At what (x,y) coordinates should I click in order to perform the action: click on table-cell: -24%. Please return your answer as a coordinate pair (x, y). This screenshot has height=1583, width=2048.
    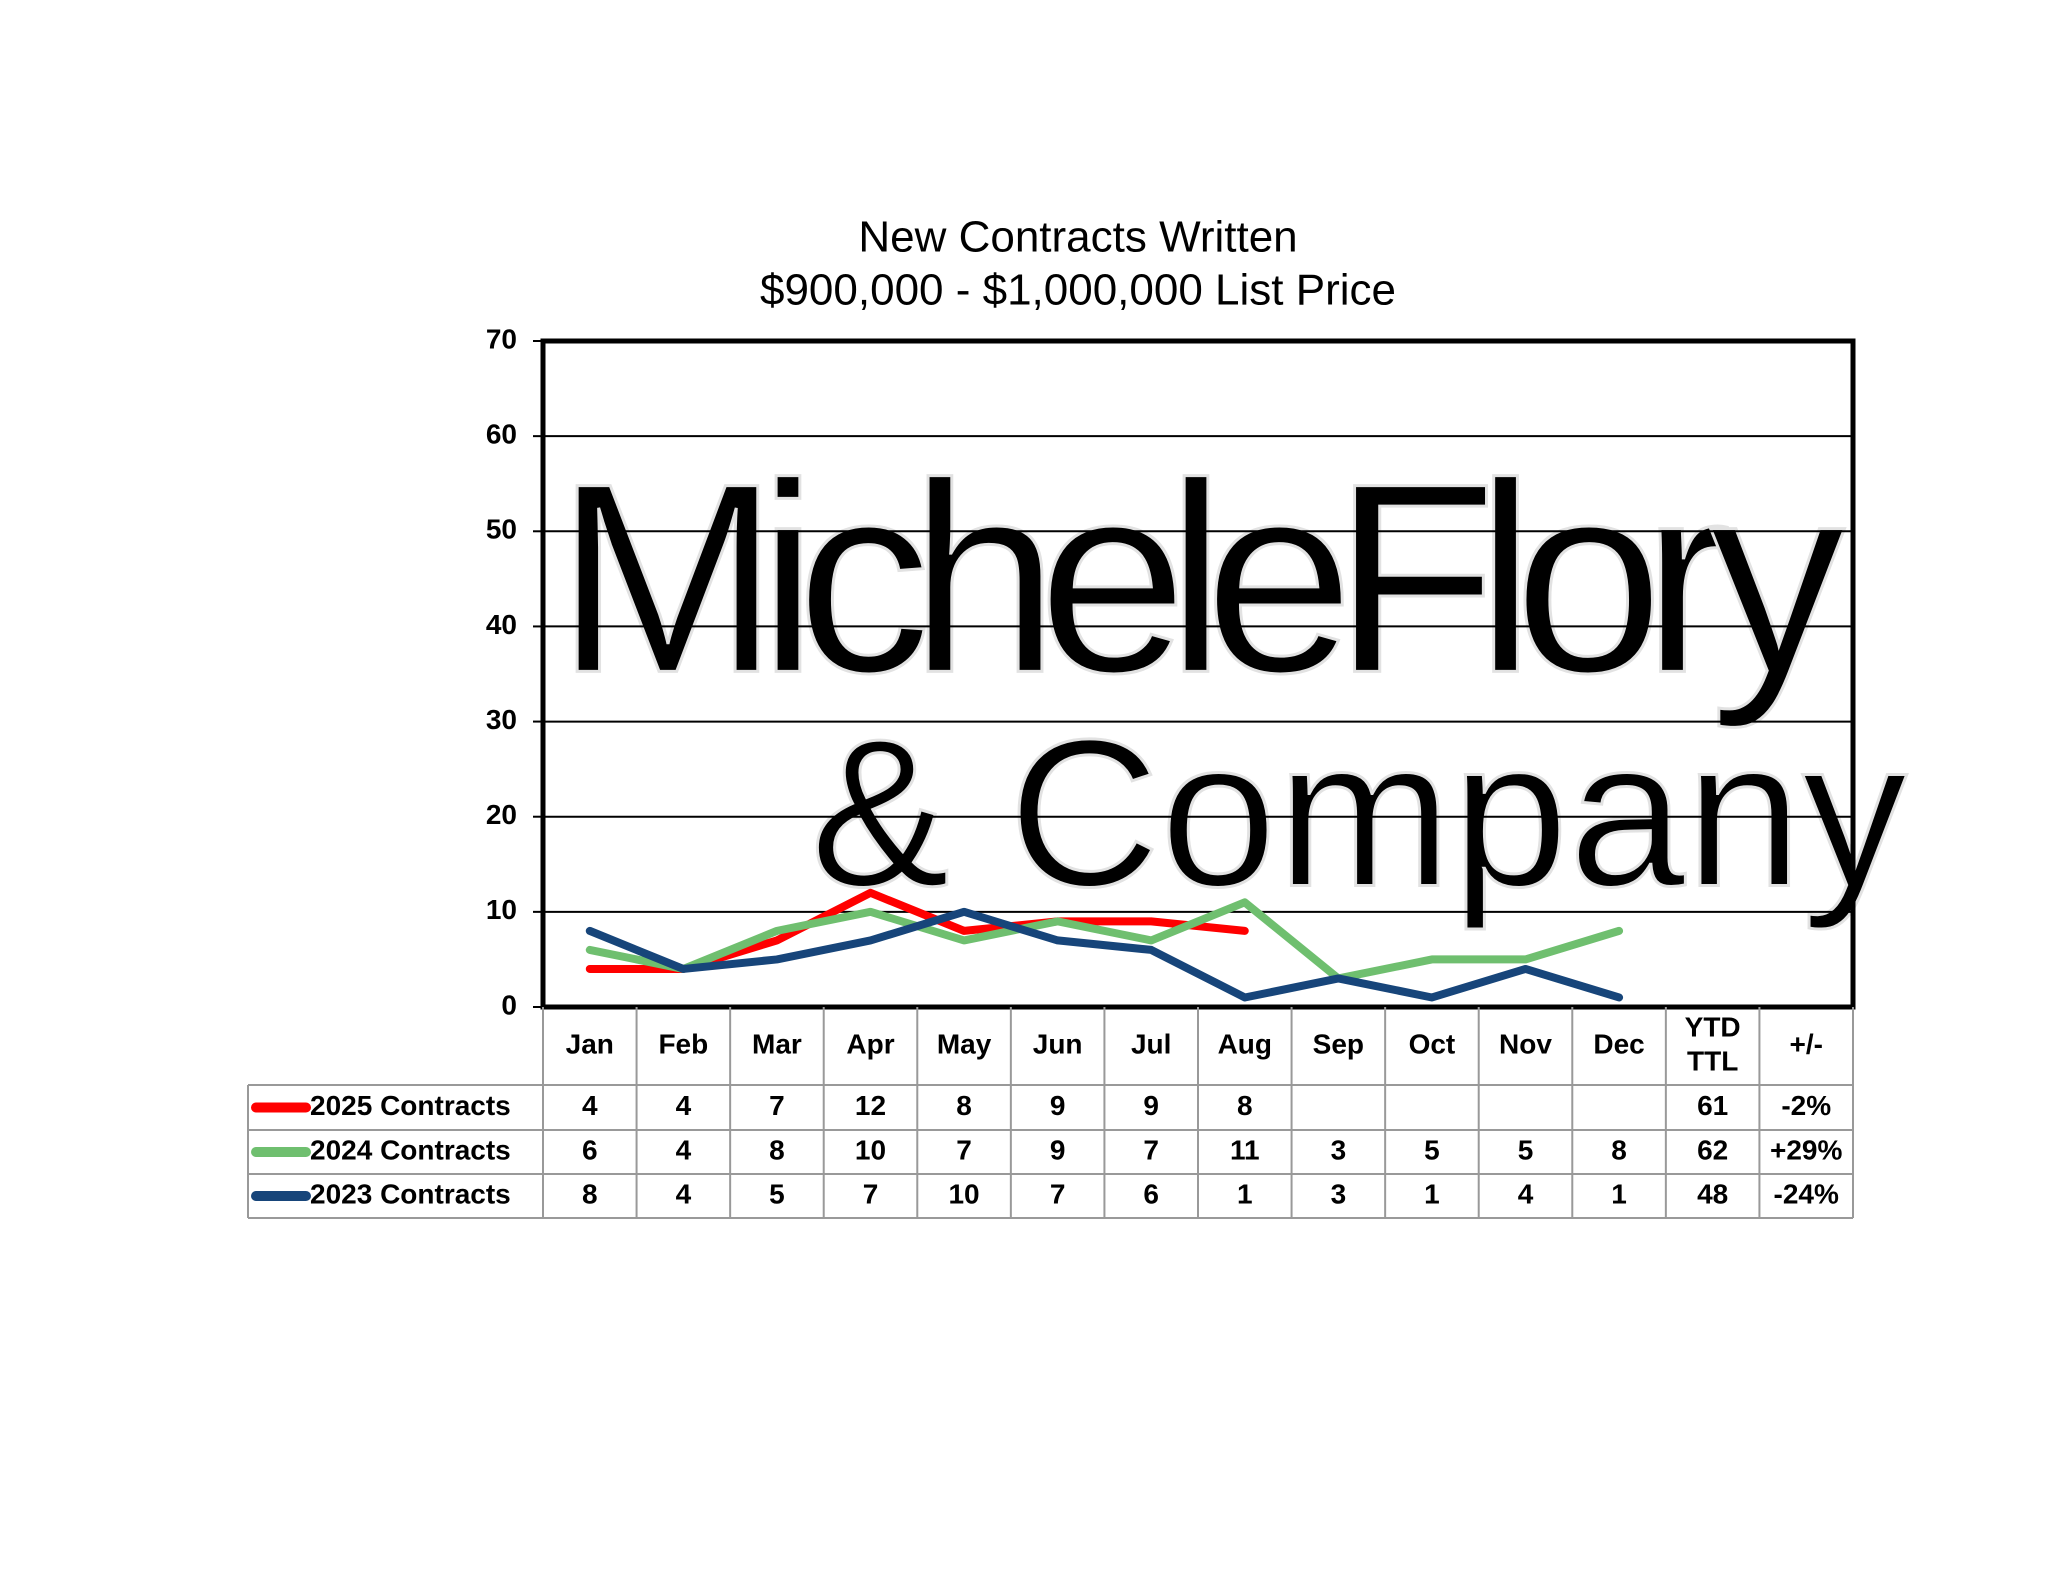
    Looking at the image, I should click on (1806, 1193).